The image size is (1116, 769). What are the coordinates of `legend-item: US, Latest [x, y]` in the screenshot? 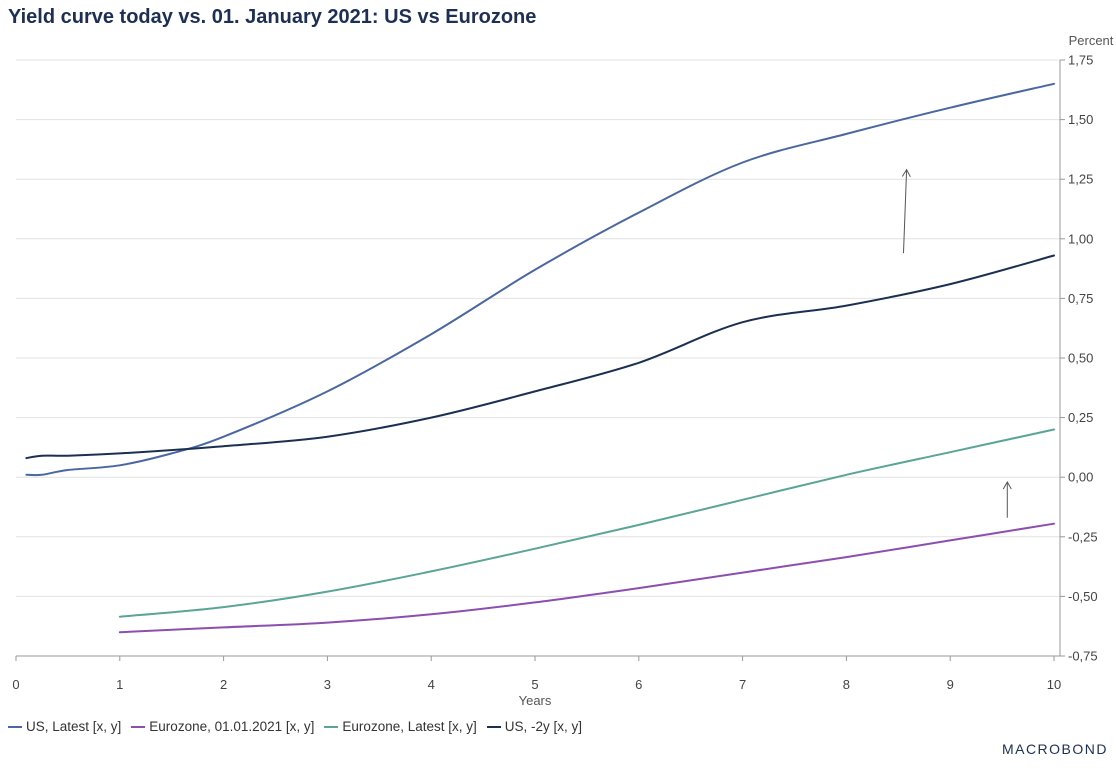 It's located at (64, 726).